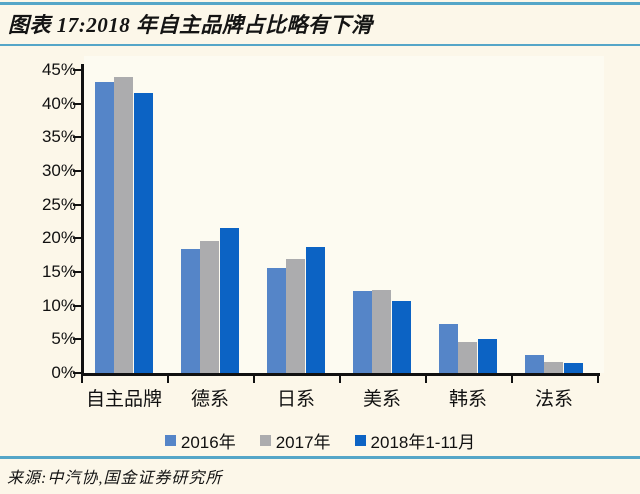  Describe the element at coordinates (104, 227) in the screenshot. I see `bar-自主品牌-2016年` at that location.